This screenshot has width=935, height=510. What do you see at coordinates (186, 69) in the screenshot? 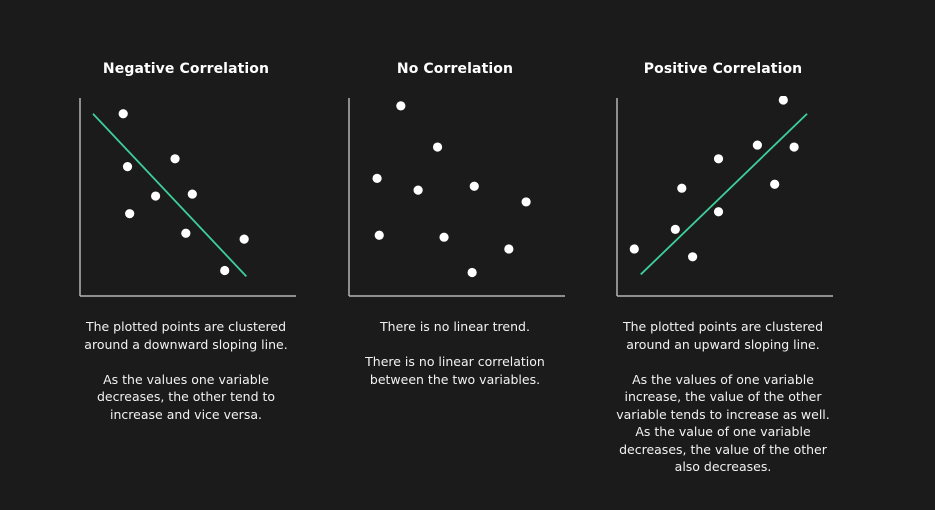
I see `chart-title: Negative Correlation` at bounding box center [186, 69].